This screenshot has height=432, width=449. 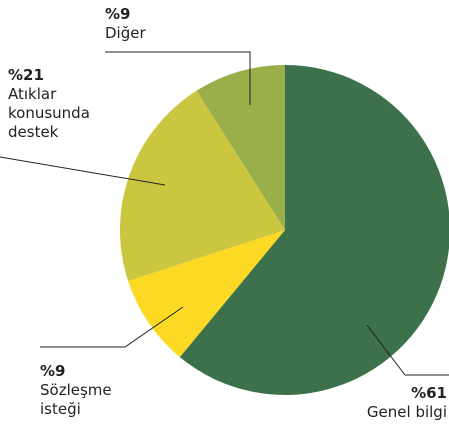 I want to click on value-label: %21, so click(x=26, y=75).